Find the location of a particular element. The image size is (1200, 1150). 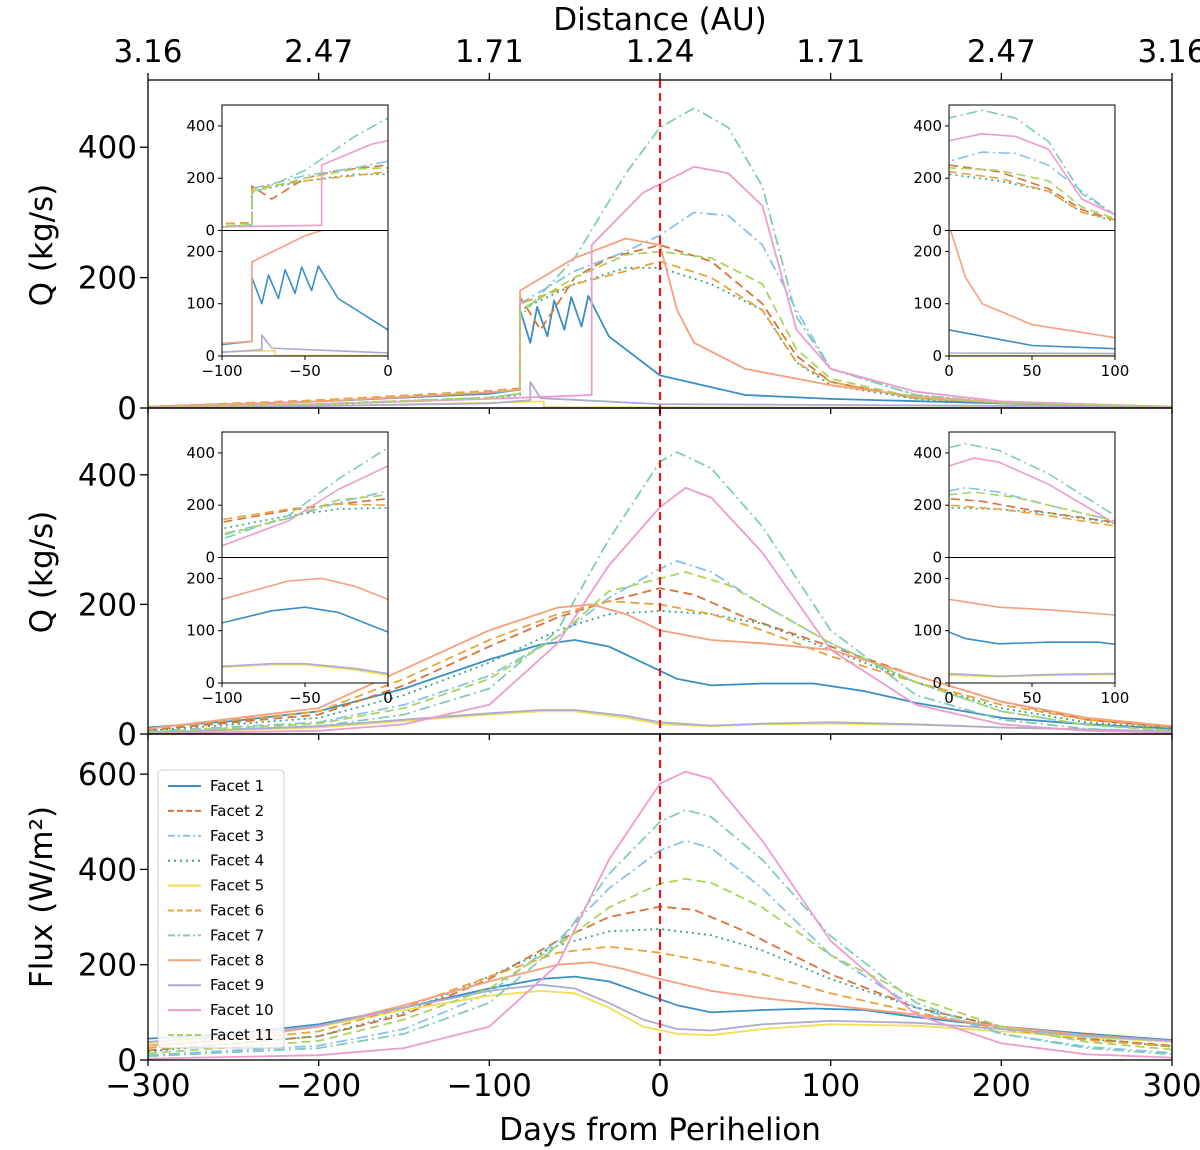

legend-label-facet-4: Facet 4 is located at coordinates (237, 861).